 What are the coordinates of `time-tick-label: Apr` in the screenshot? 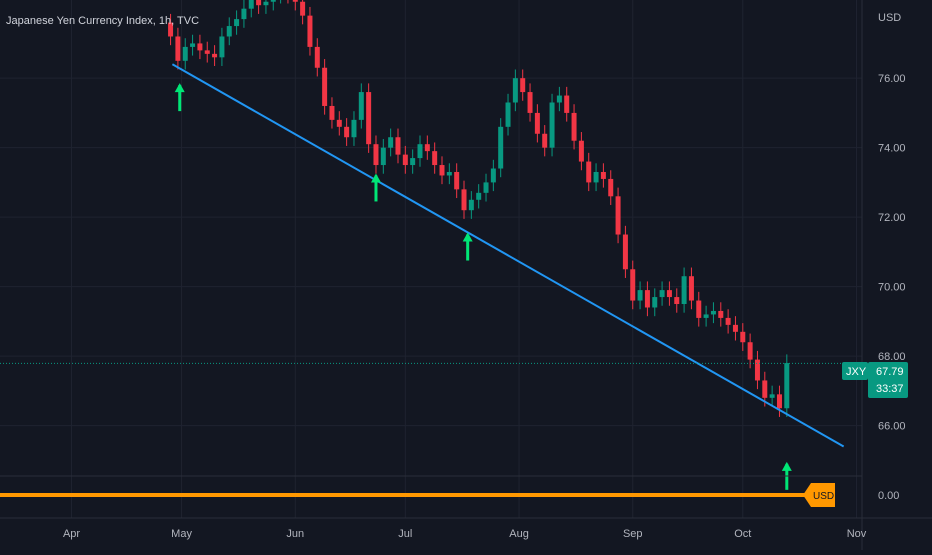 It's located at (71, 534).